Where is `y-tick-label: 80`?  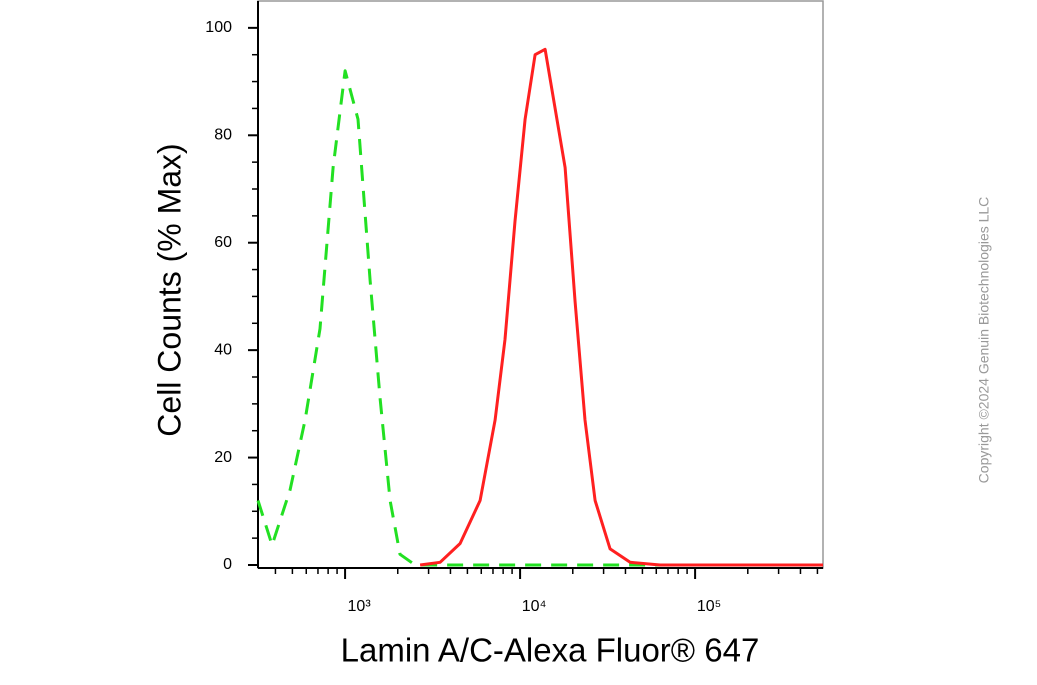 y-tick-label: 80 is located at coordinates (223, 135).